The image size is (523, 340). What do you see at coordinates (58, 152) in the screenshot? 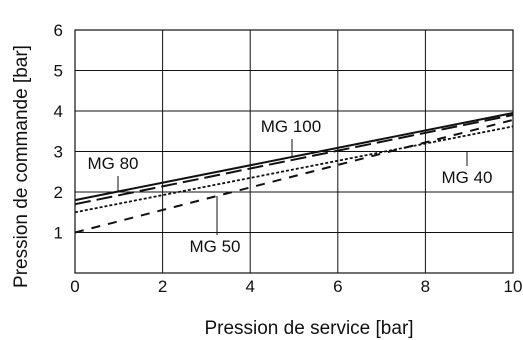
I see `y-tick-label: 3` at bounding box center [58, 152].